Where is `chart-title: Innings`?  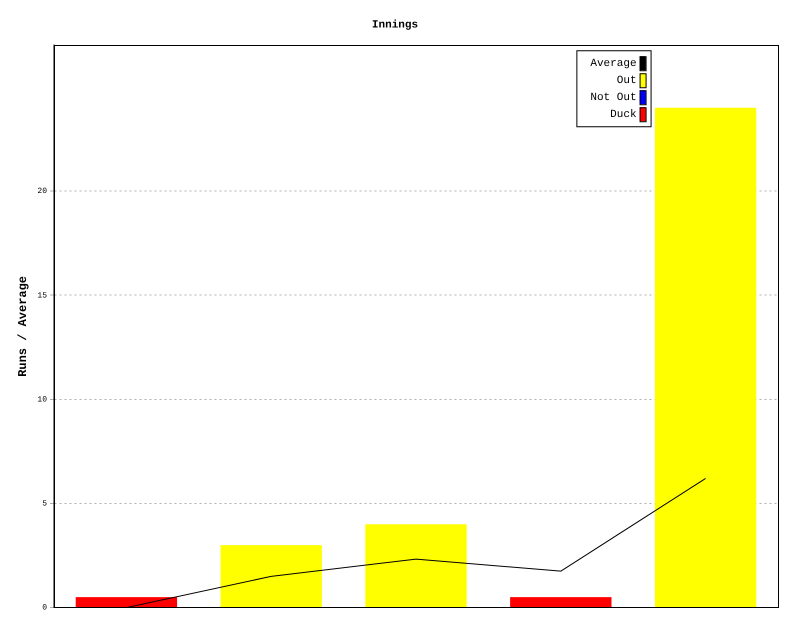 chart-title: Innings is located at coordinates (395, 25).